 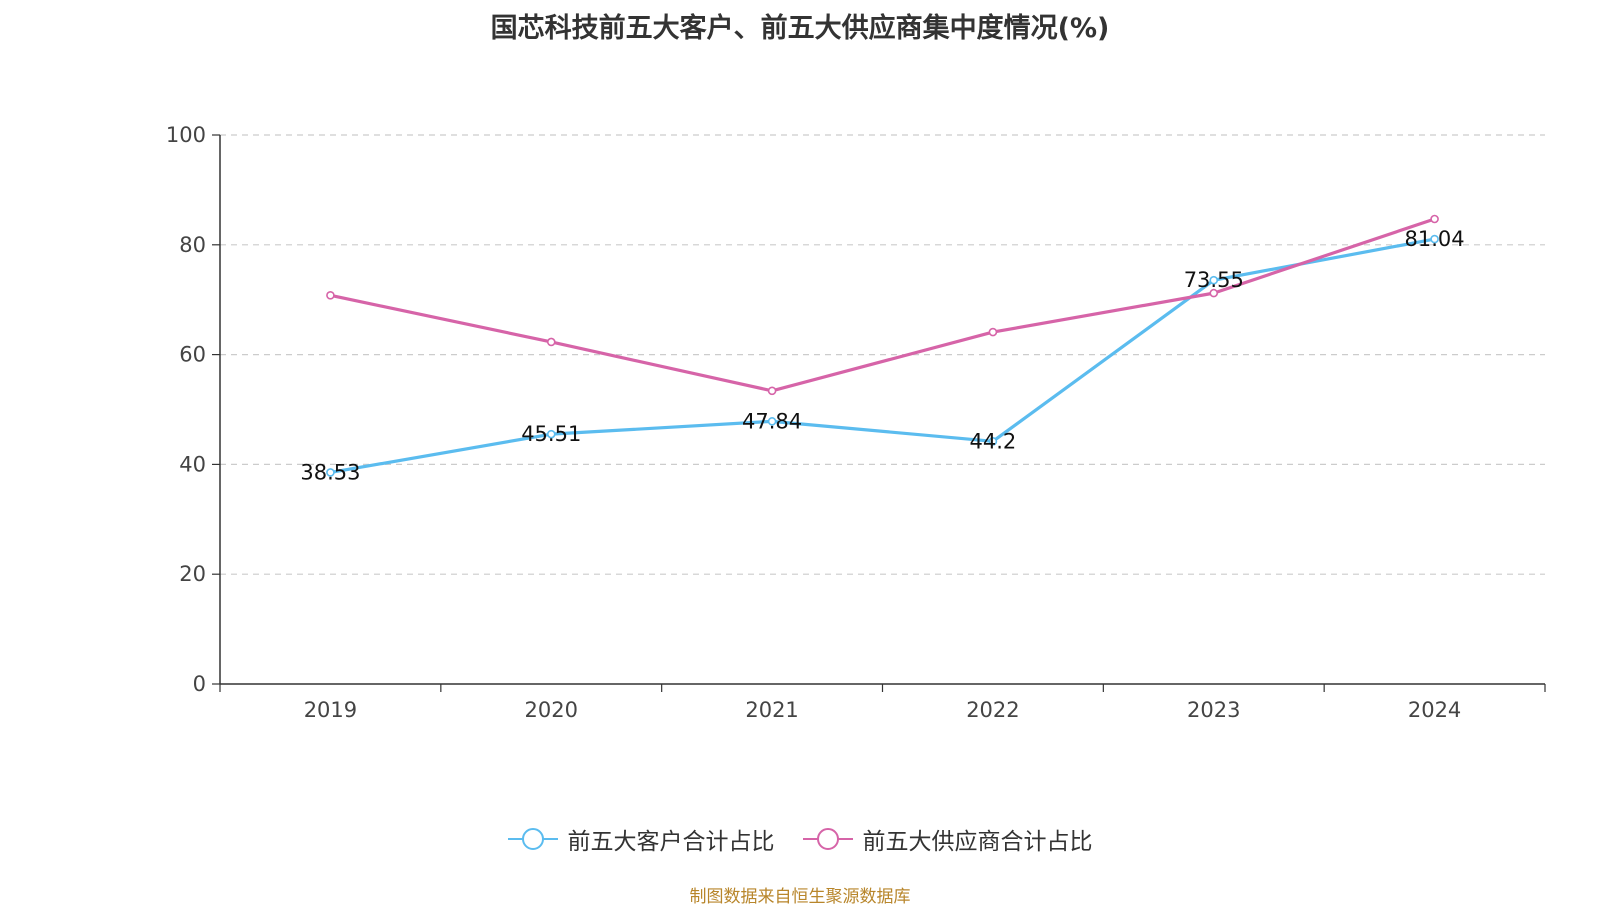 I want to click on y-tick-label: 20, so click(x=192, y=574).